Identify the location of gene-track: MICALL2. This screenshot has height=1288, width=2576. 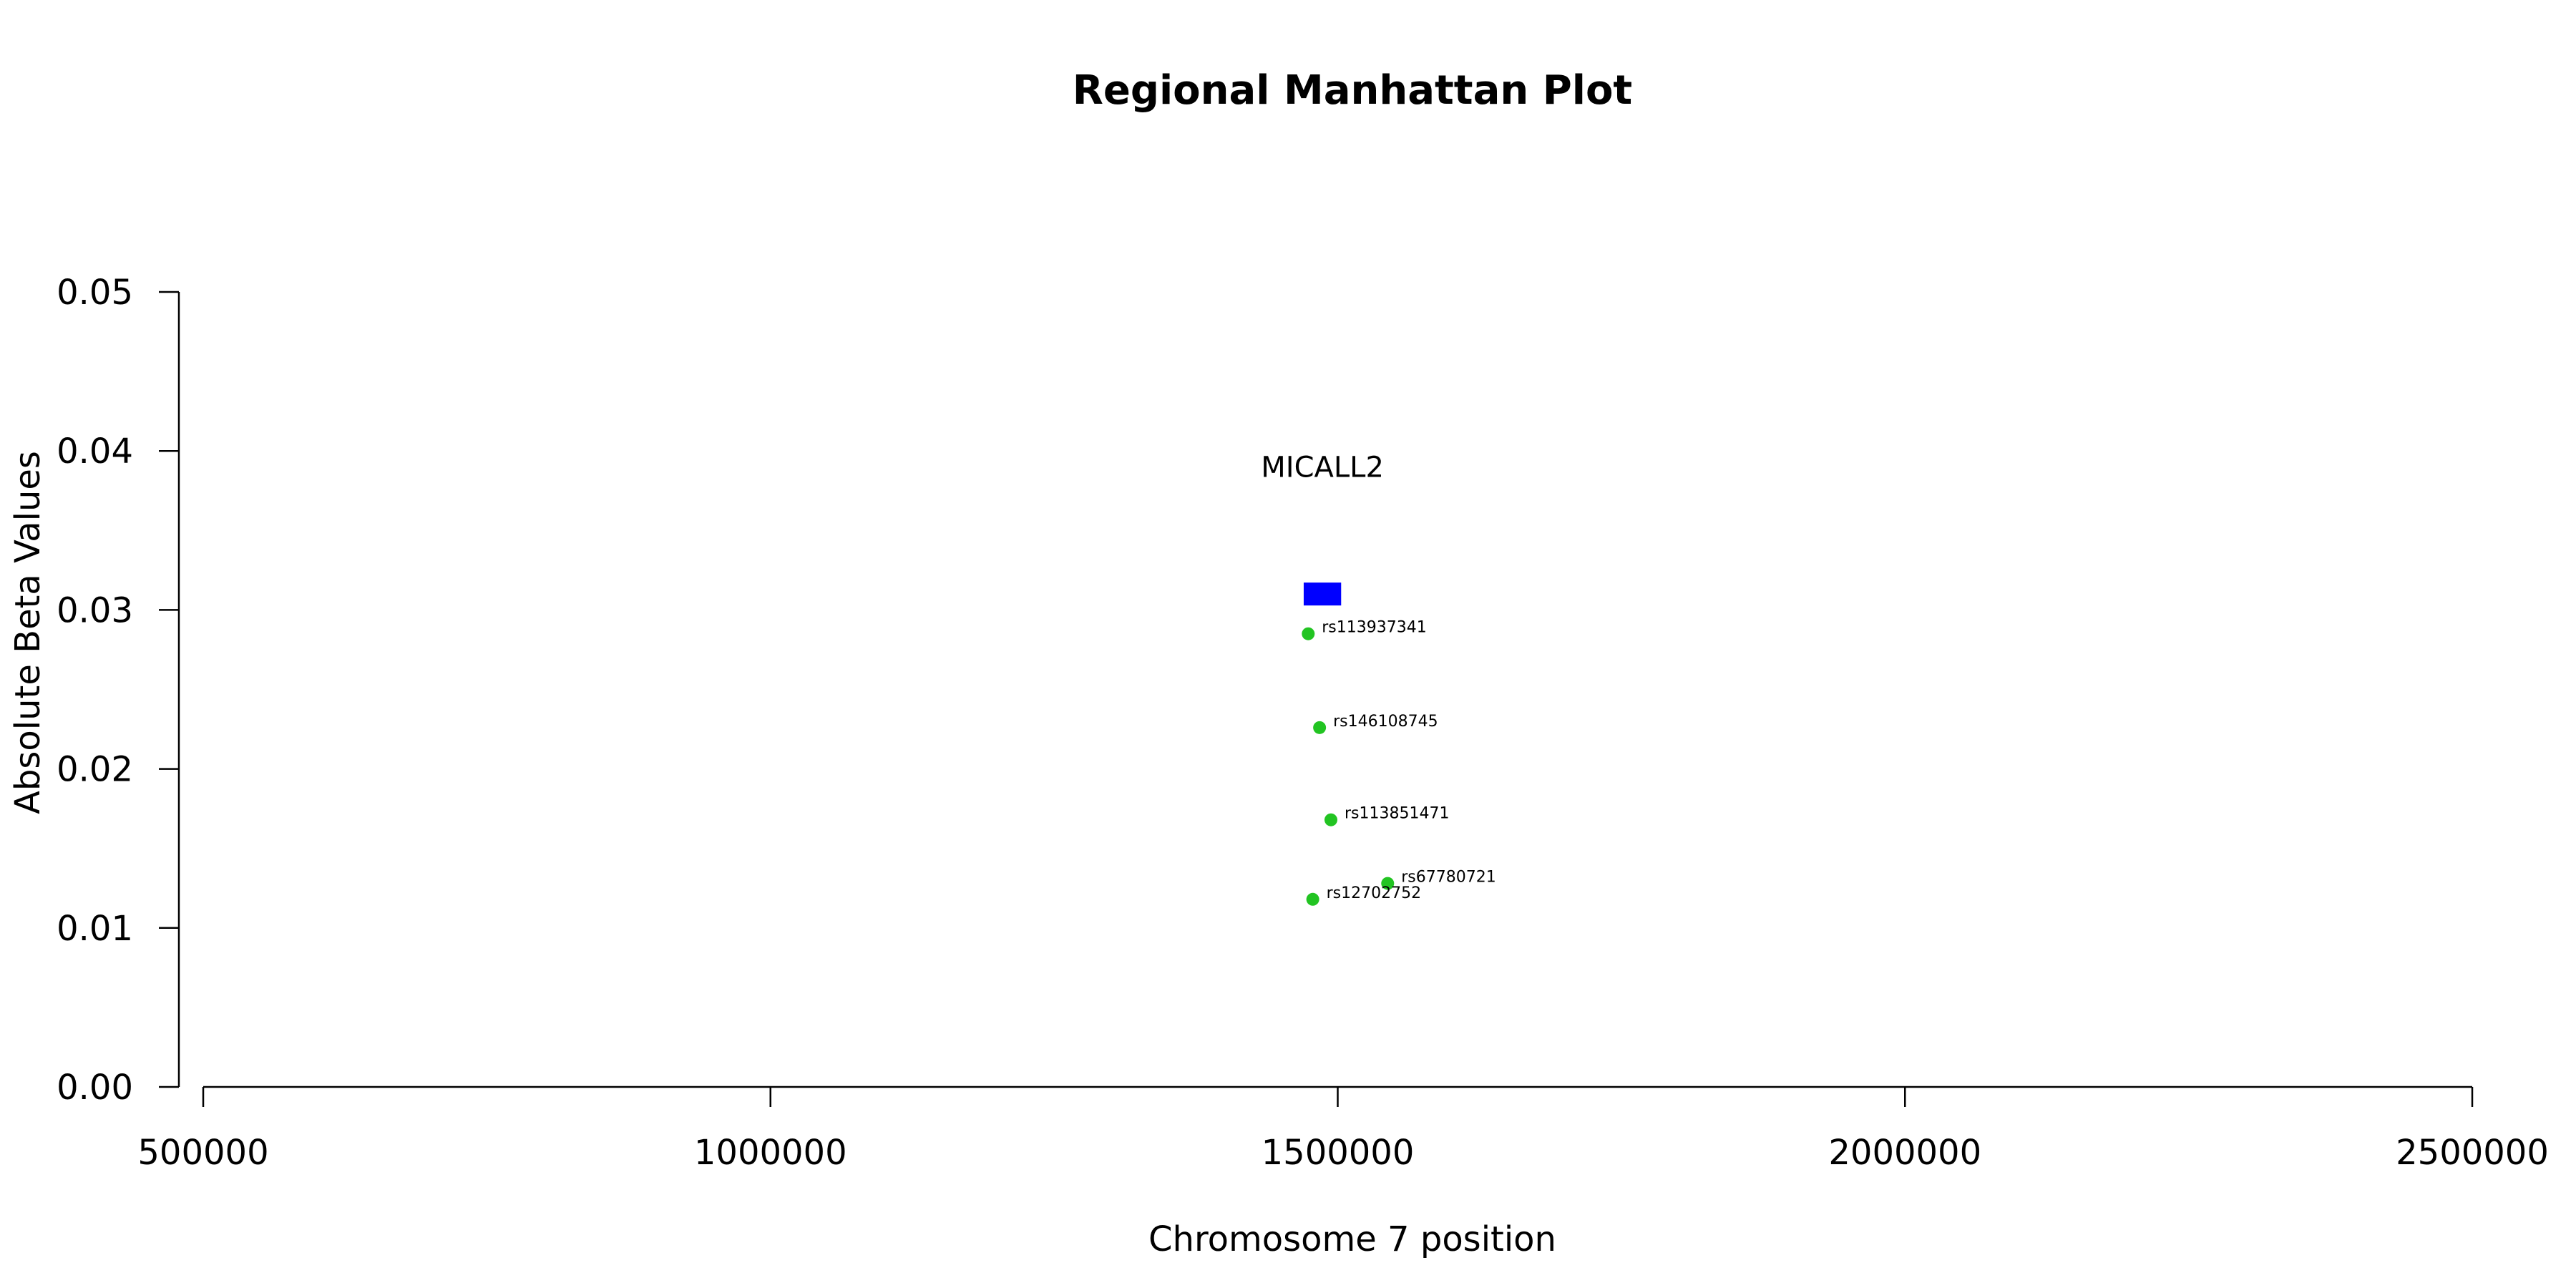
(1322, 529).